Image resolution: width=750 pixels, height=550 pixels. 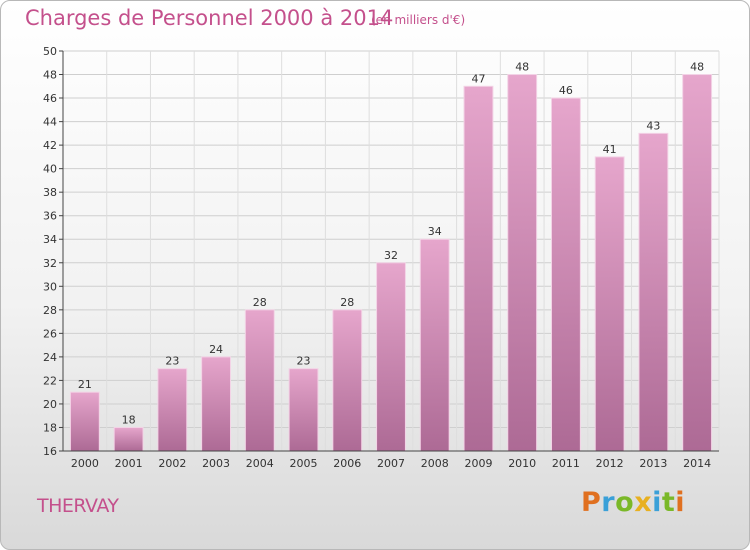 What do you see at coordinates (391, 463) in the screenshot?
I see `x-tick-label: 2007` at bounding box center [391, 463].